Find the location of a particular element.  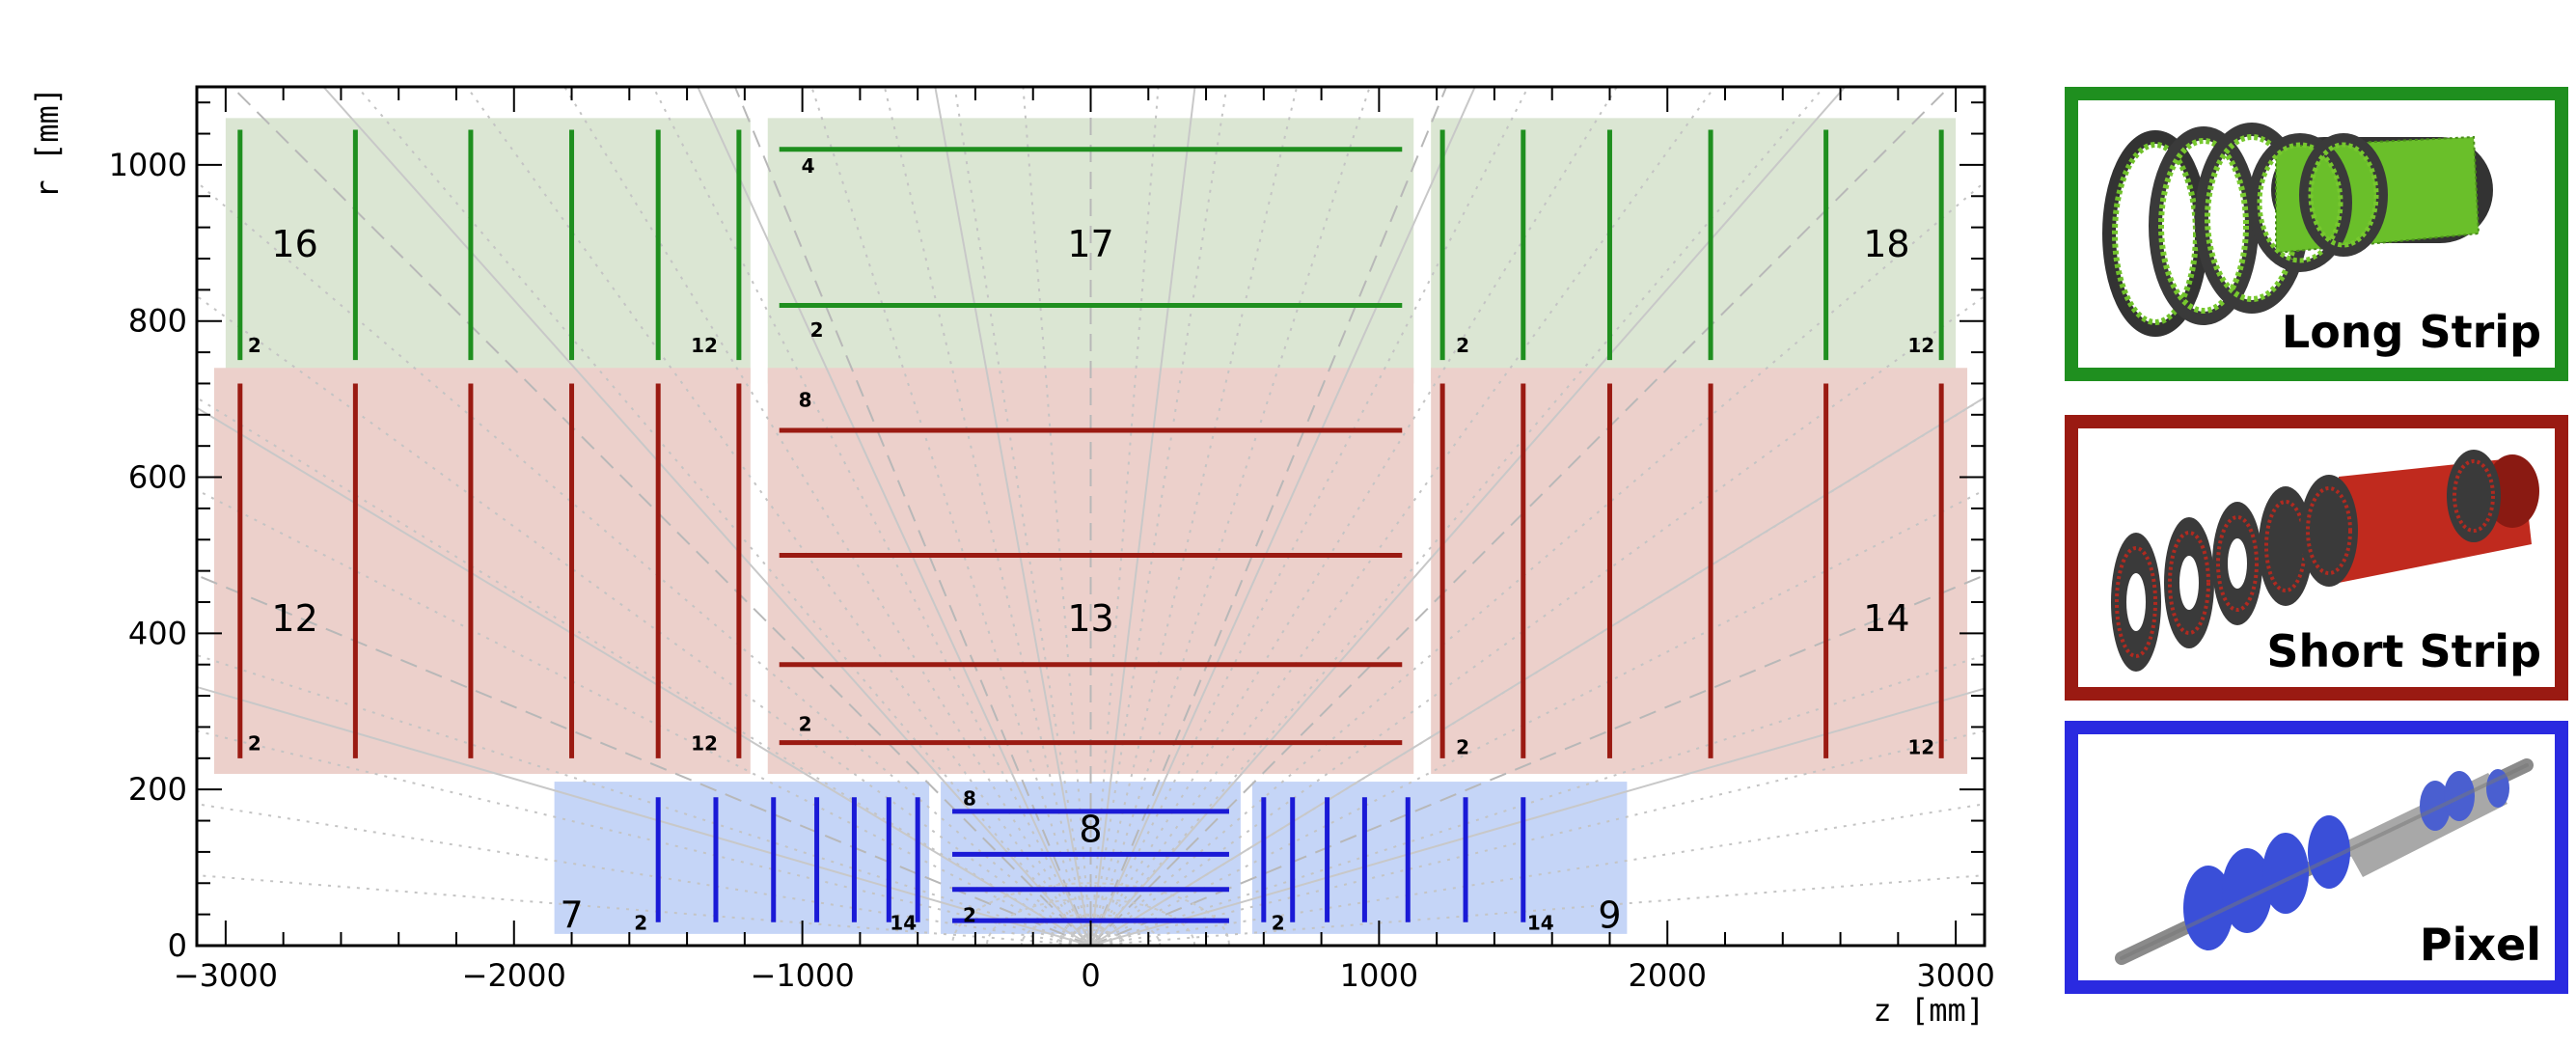

x-tick-label: −1000 is located at coordinates (803, 975).